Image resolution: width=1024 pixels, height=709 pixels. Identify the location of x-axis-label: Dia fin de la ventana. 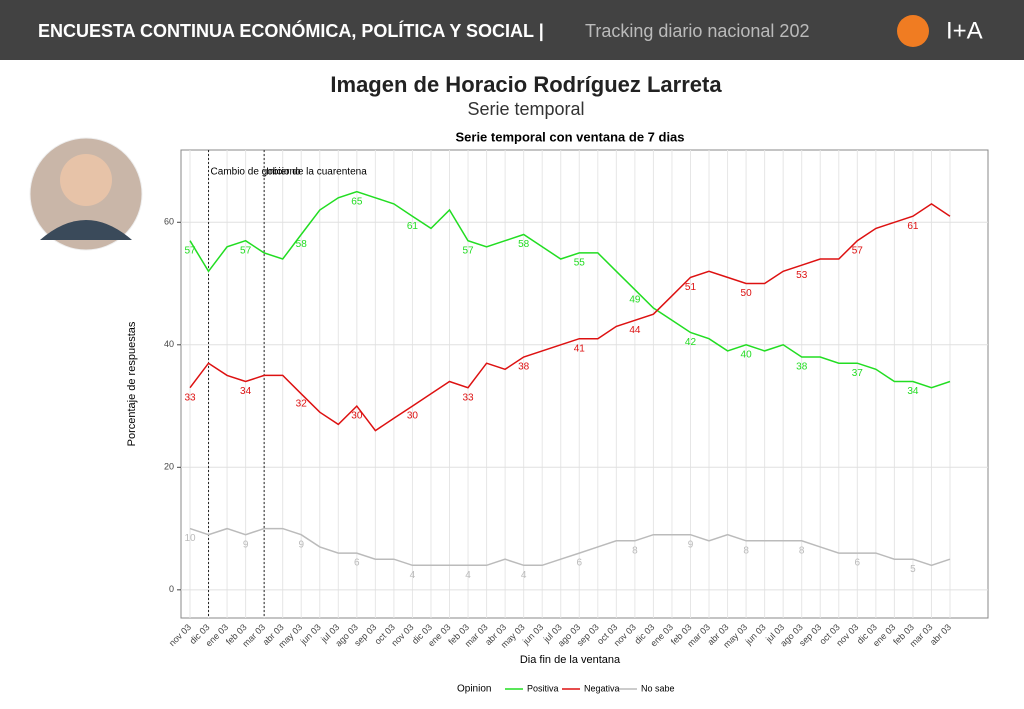
(570, 660).